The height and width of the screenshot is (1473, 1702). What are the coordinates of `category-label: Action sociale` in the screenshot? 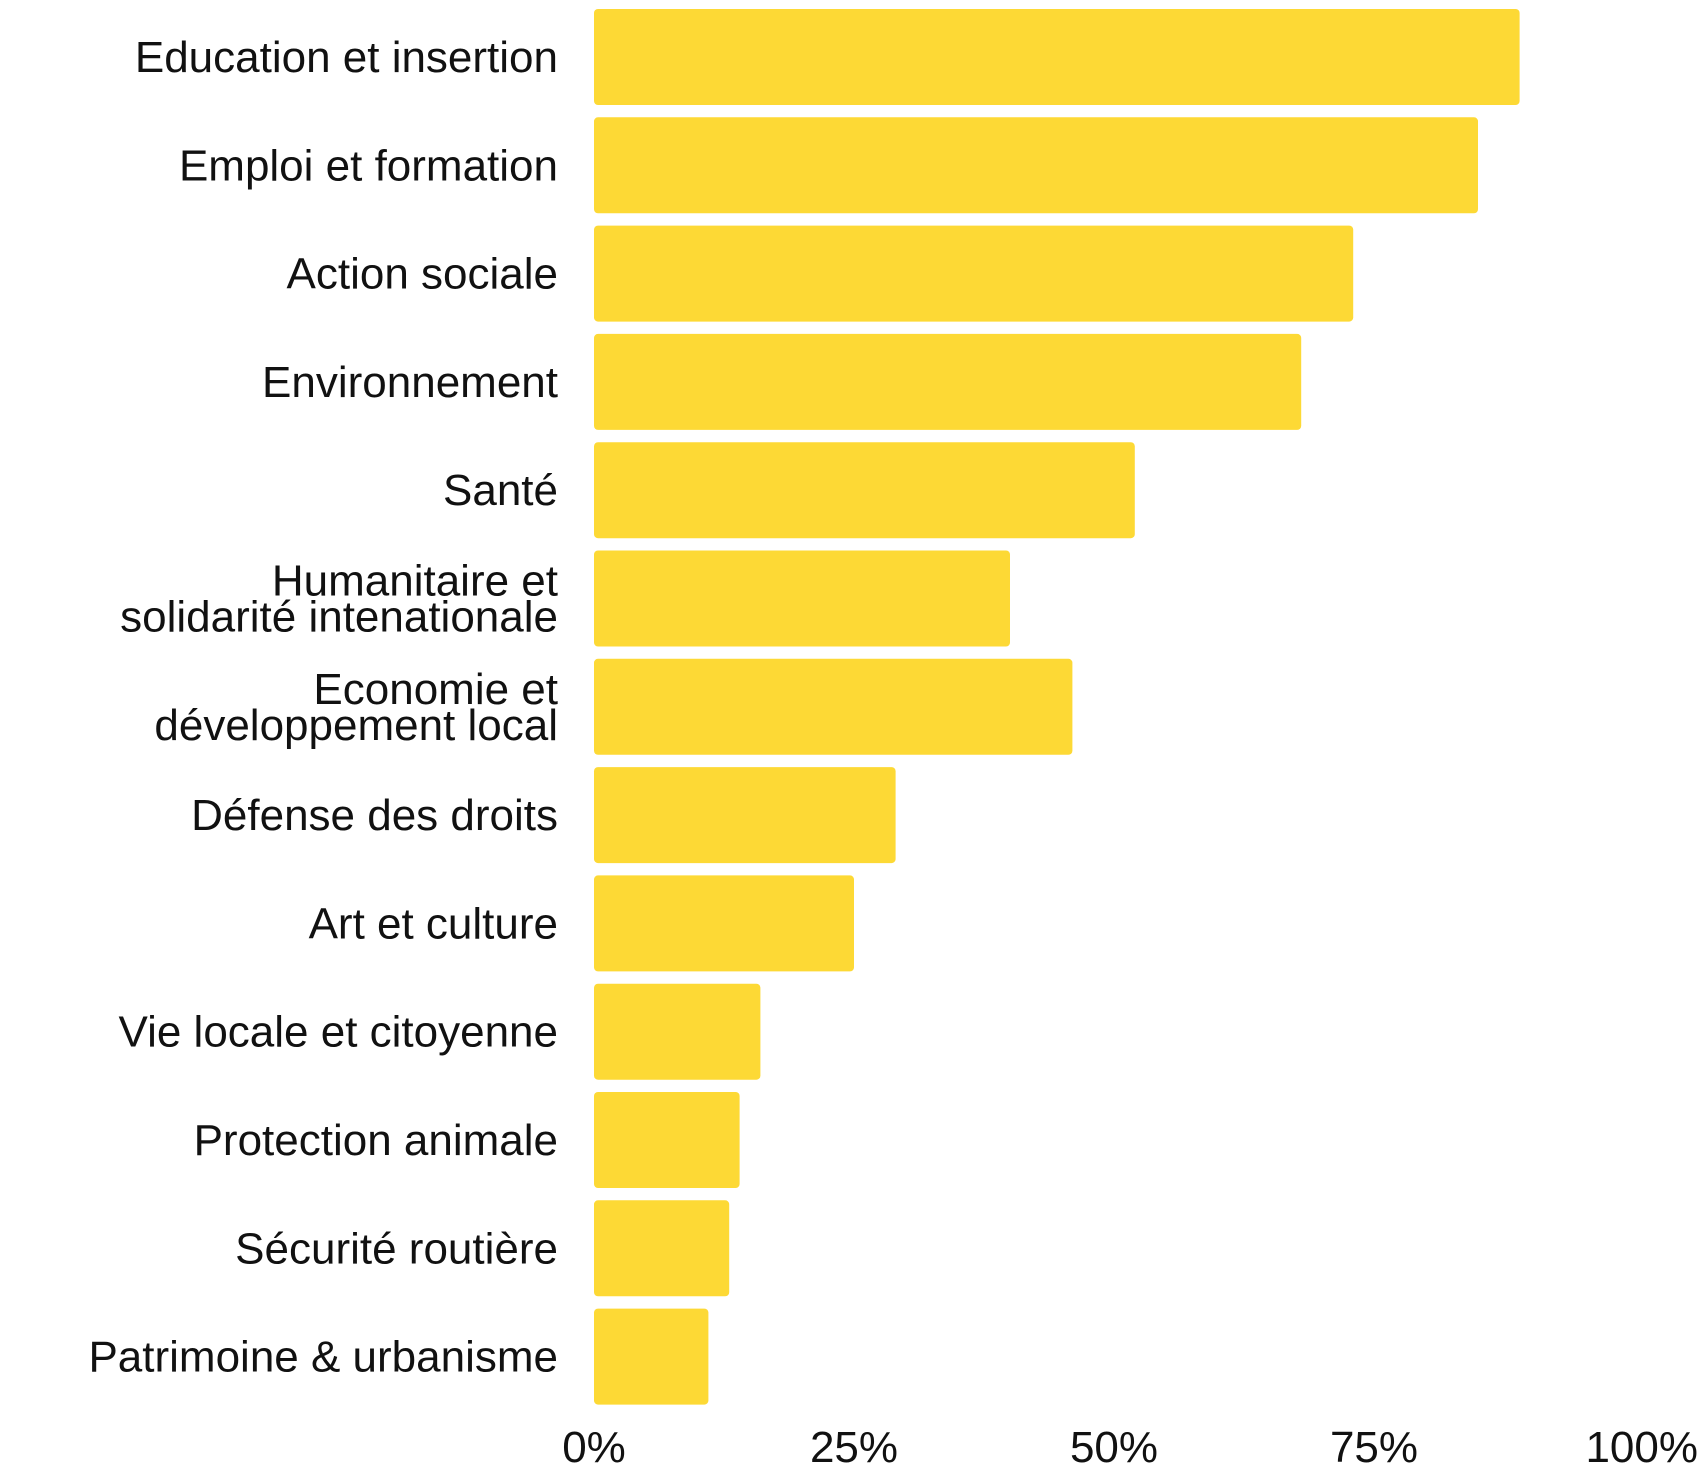 It's located at (422, 274).